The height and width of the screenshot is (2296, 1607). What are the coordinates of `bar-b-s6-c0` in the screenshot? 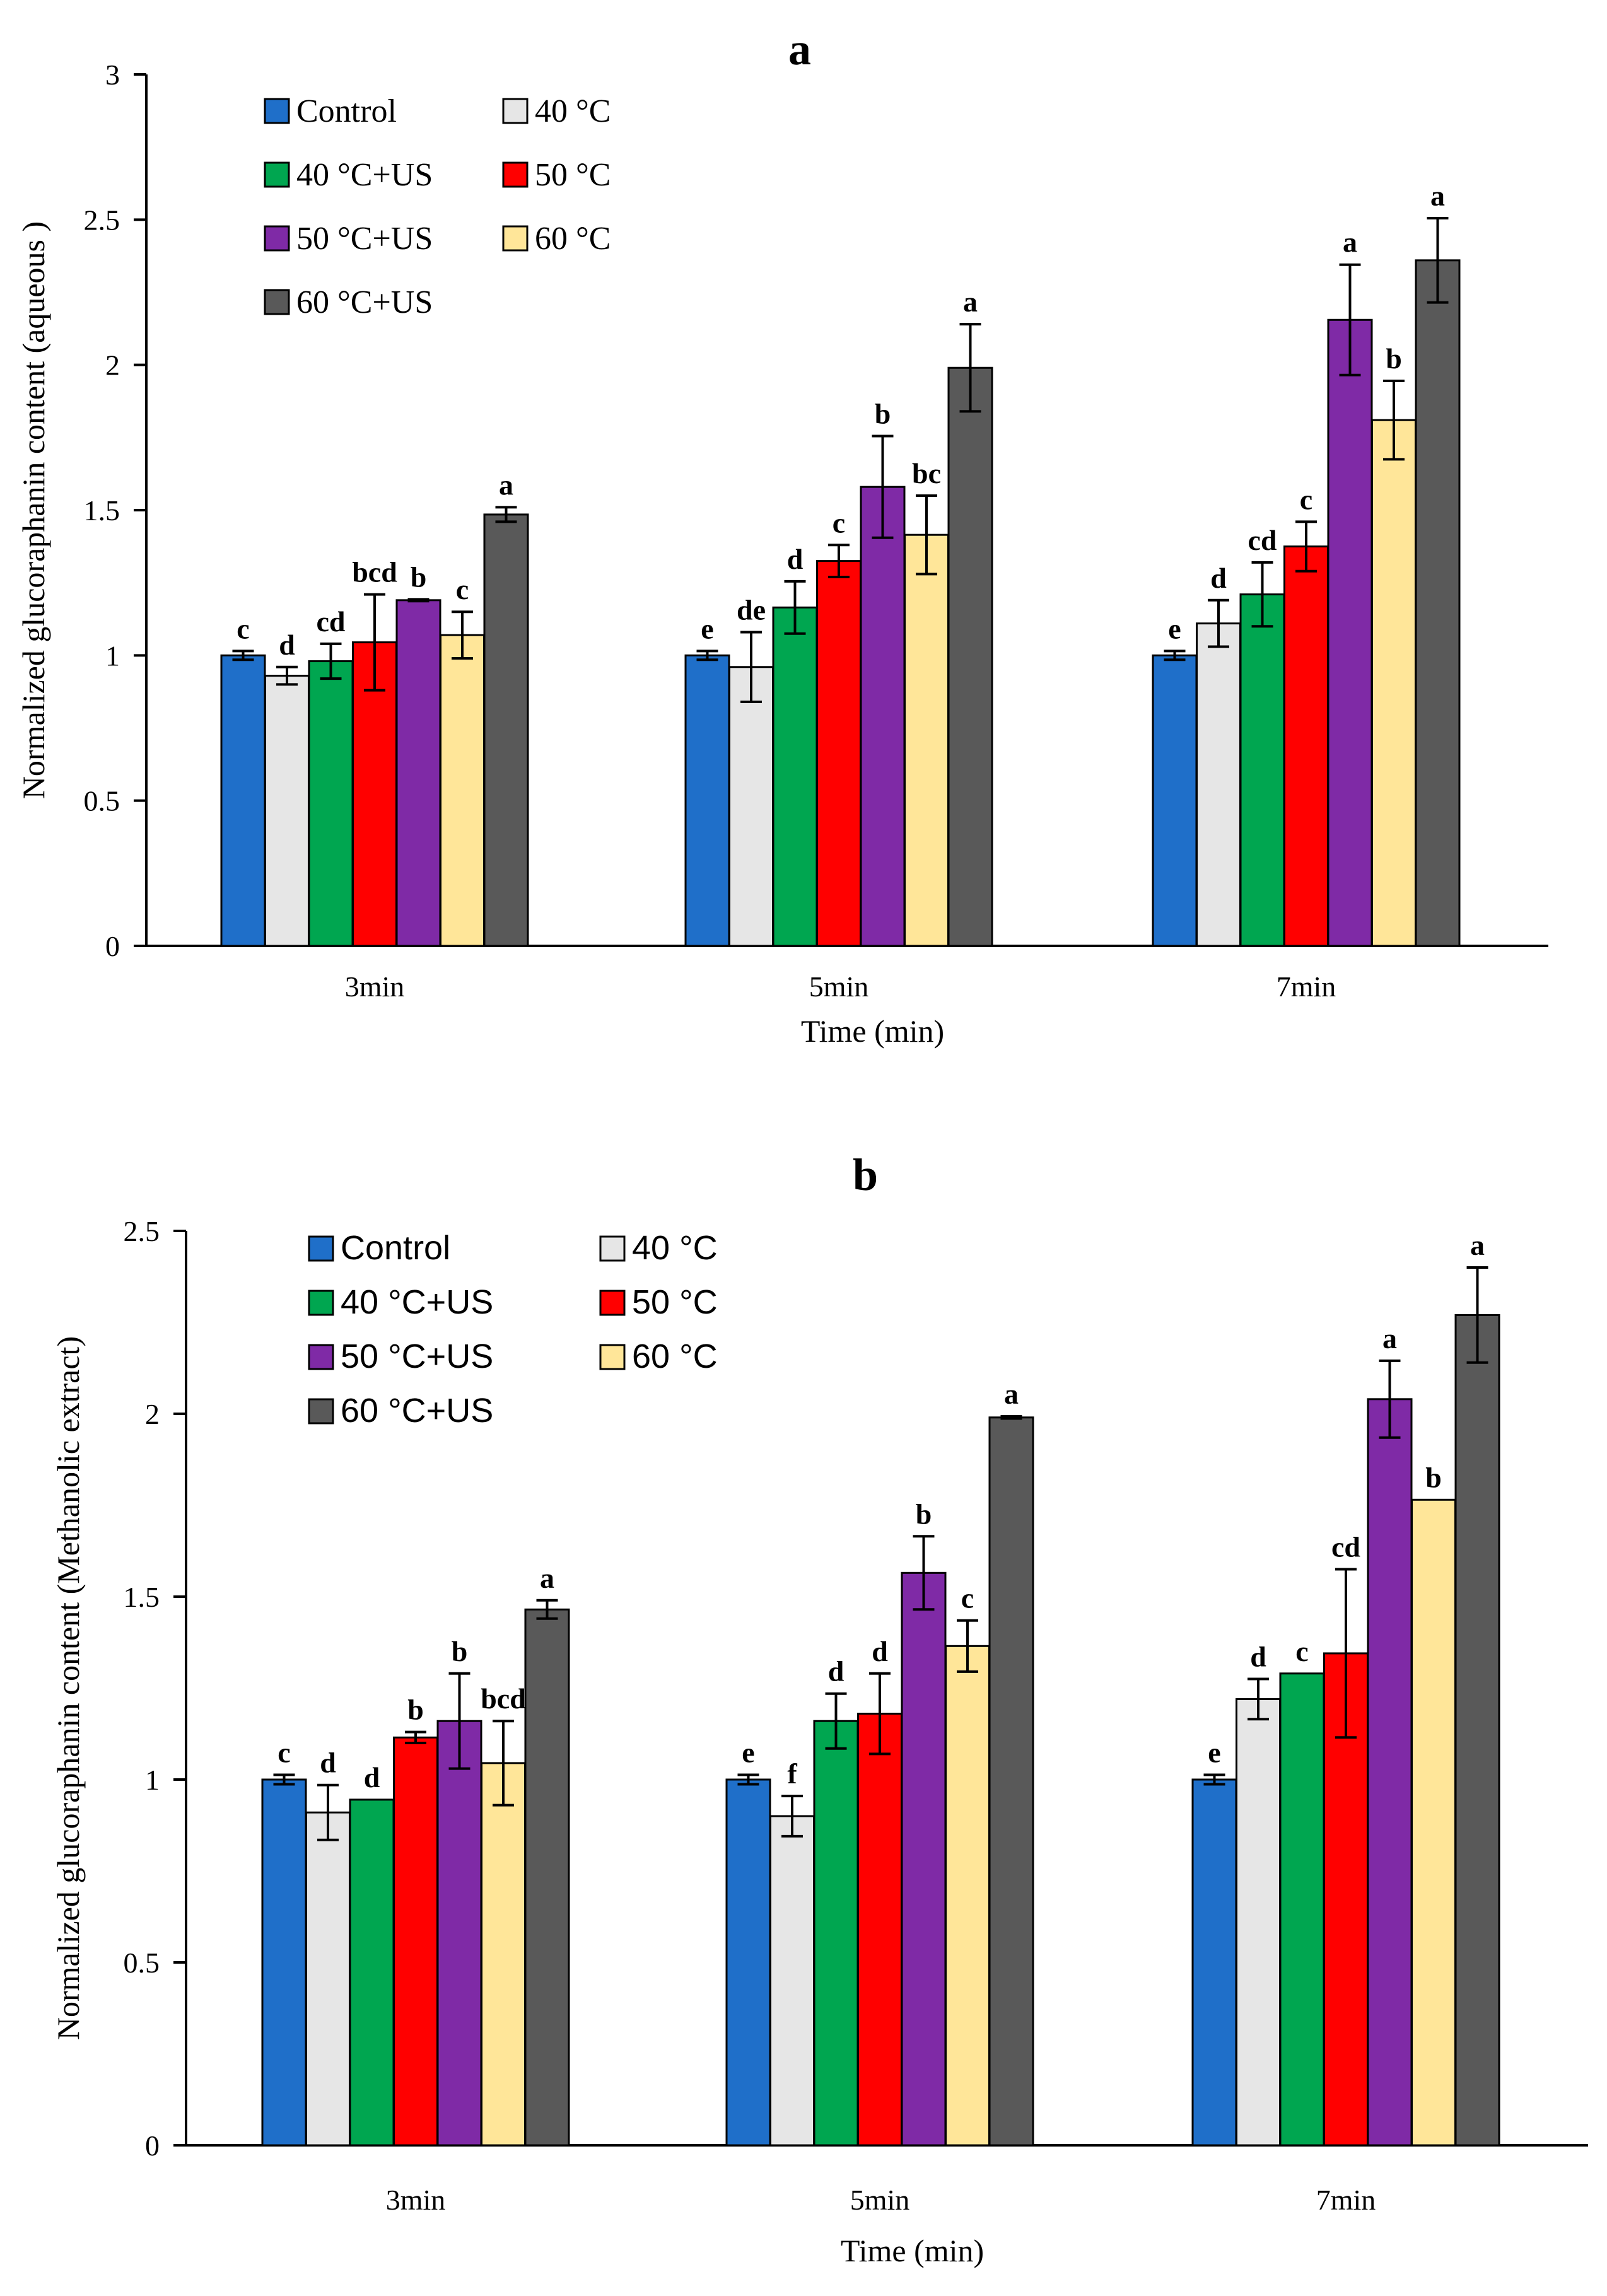 It's located at (547, 1877).